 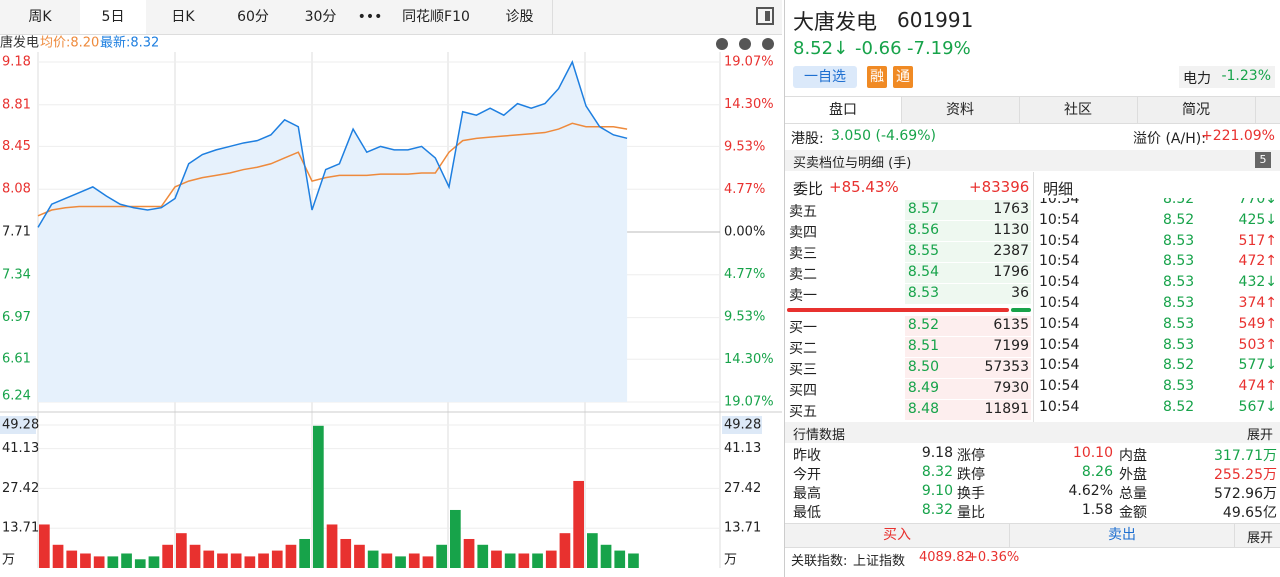 What do you see at coordinates (897, 535) in the screenshot?
I see `buy-button: 买入` at bounding box center [897, 535].